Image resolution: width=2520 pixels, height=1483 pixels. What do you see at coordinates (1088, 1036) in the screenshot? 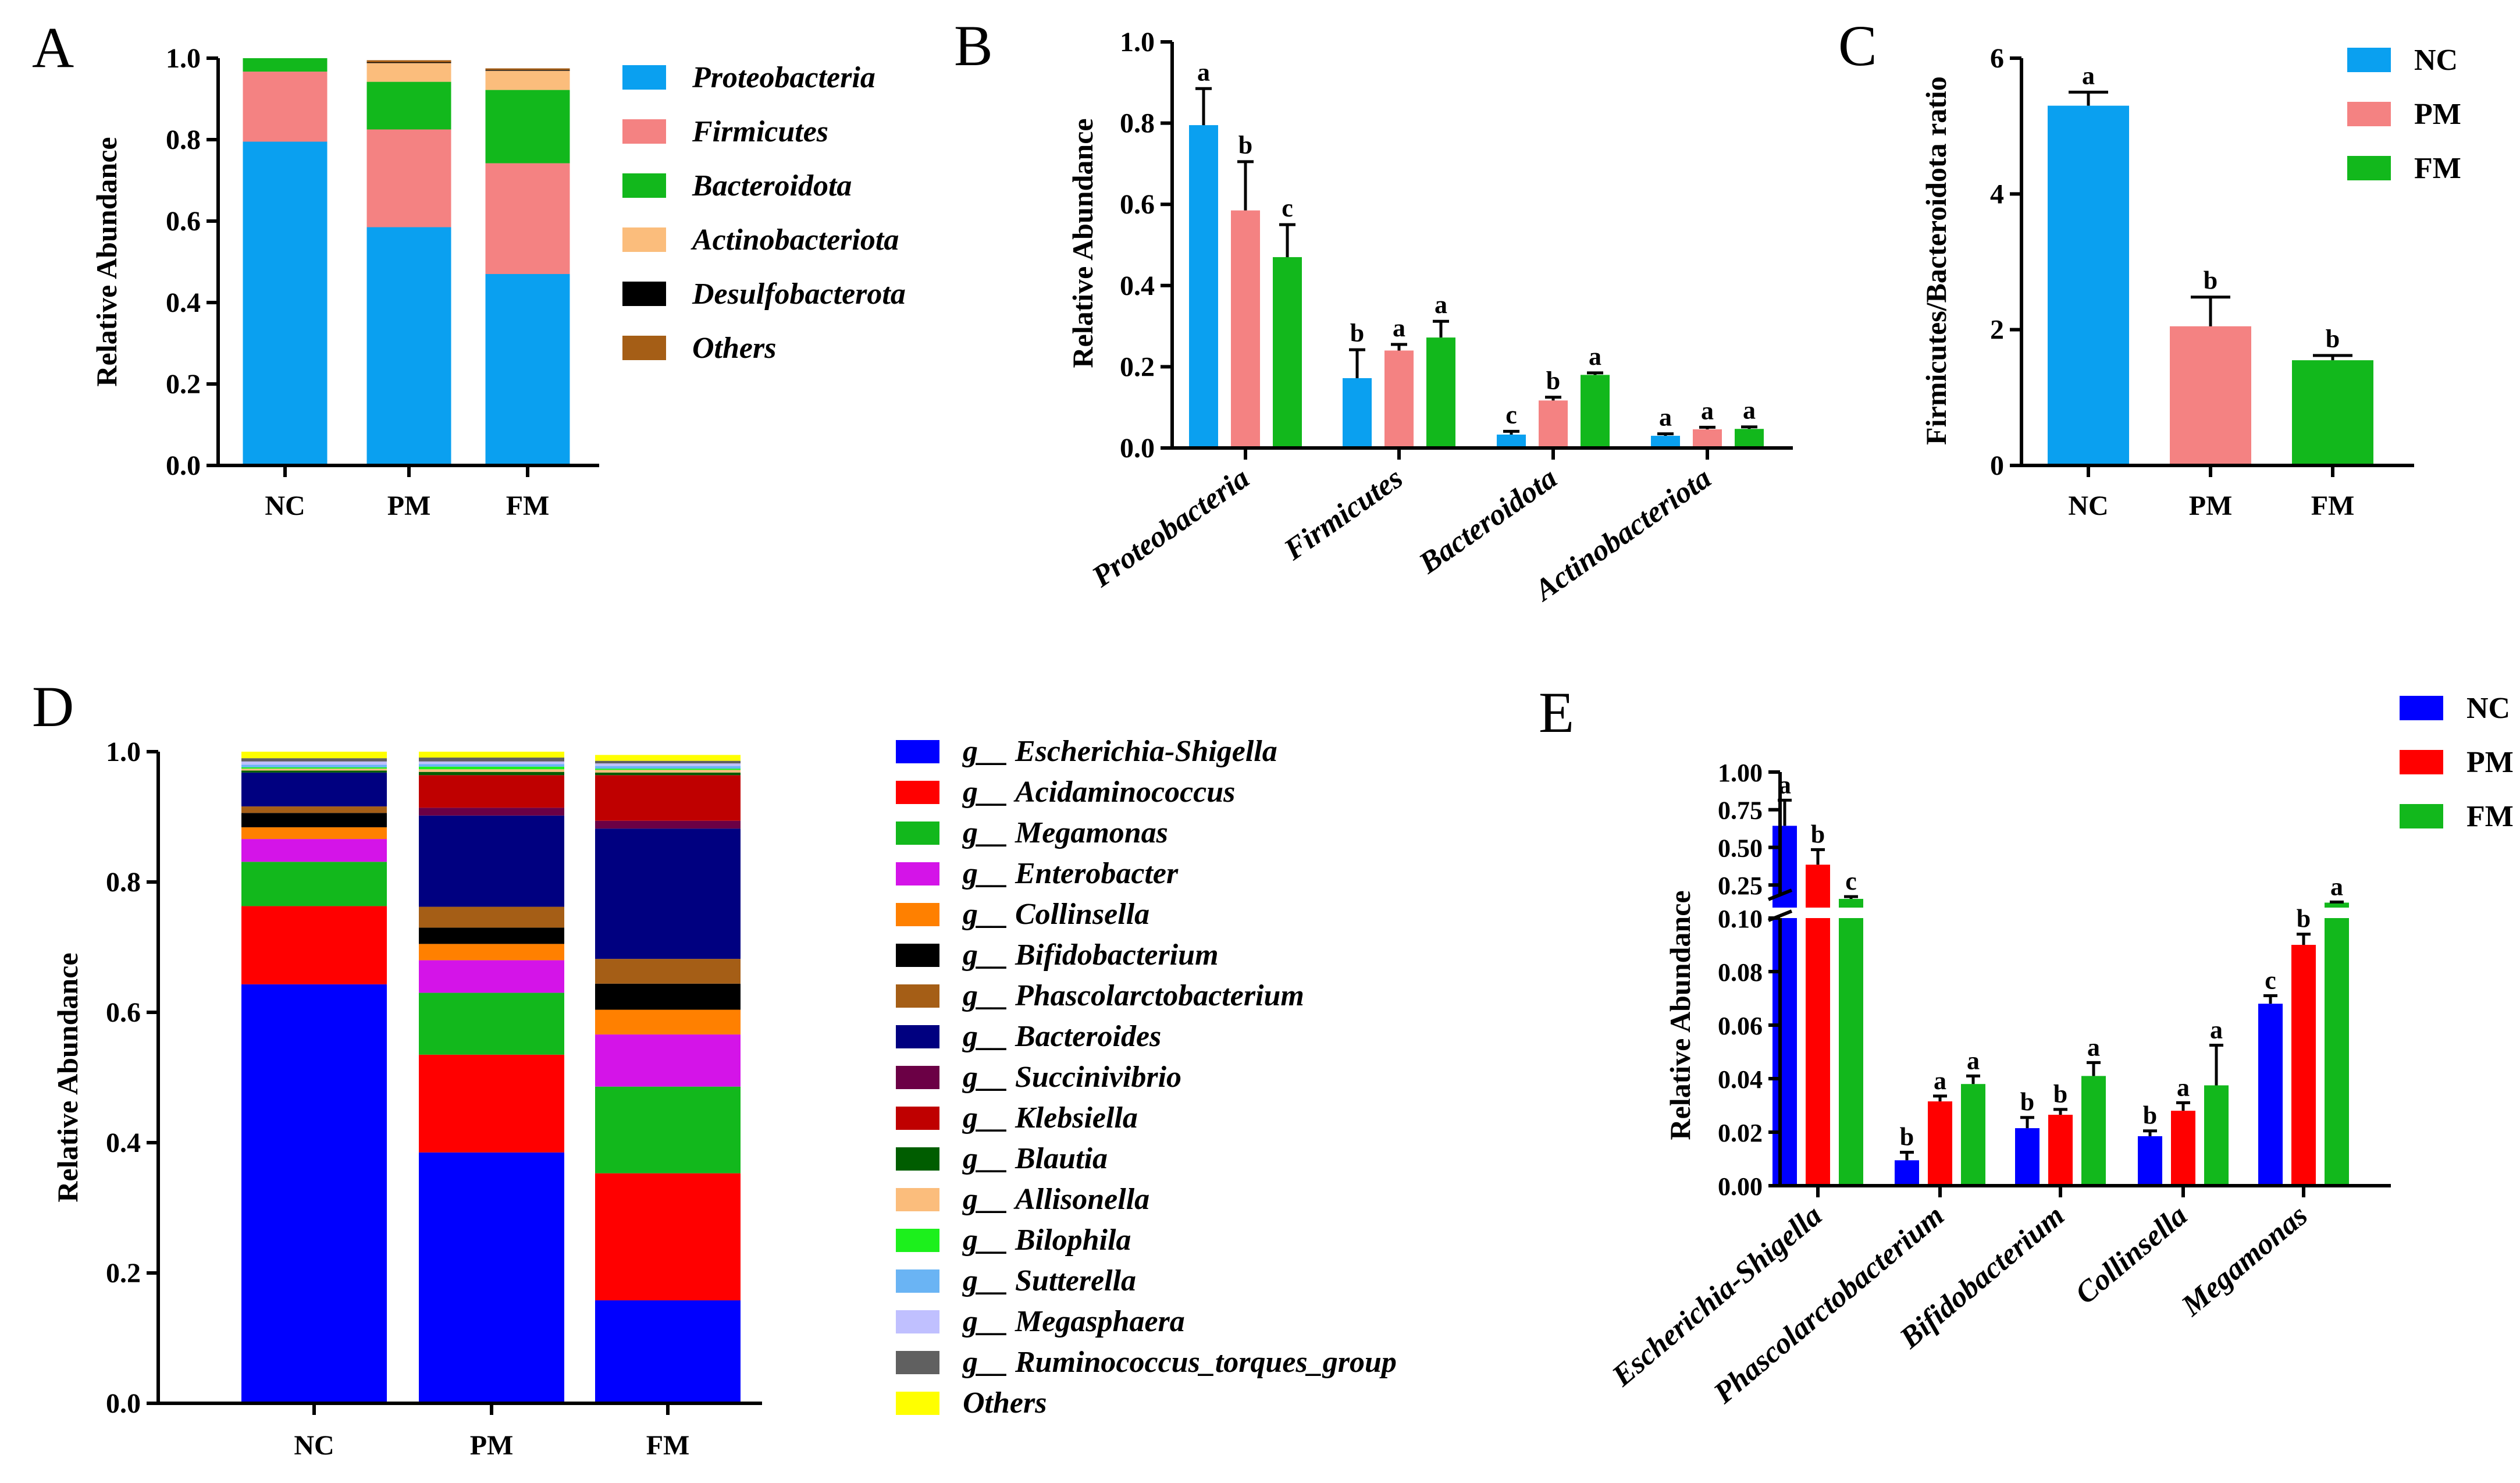
I see `panel-d-legend-genus: Bacteroides` at bounding box center [1088, 1036].